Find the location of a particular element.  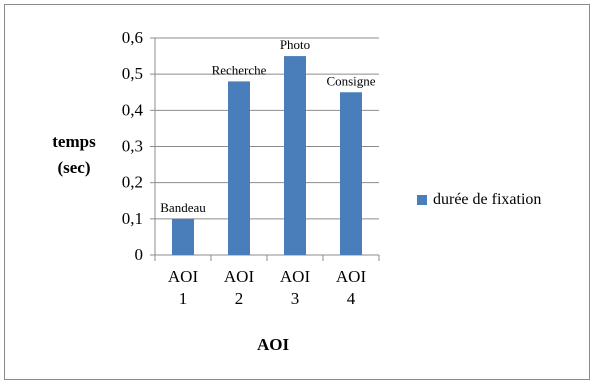

y-tick-label: 0,6 is located at coordinates (132, 37).